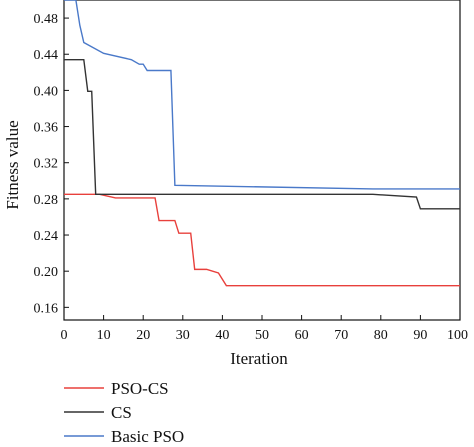 The image size is (474, 447). Describe the element at coordinates (46, 55) in the screenshot. I see `y-tick-label: 0.44` at that location.